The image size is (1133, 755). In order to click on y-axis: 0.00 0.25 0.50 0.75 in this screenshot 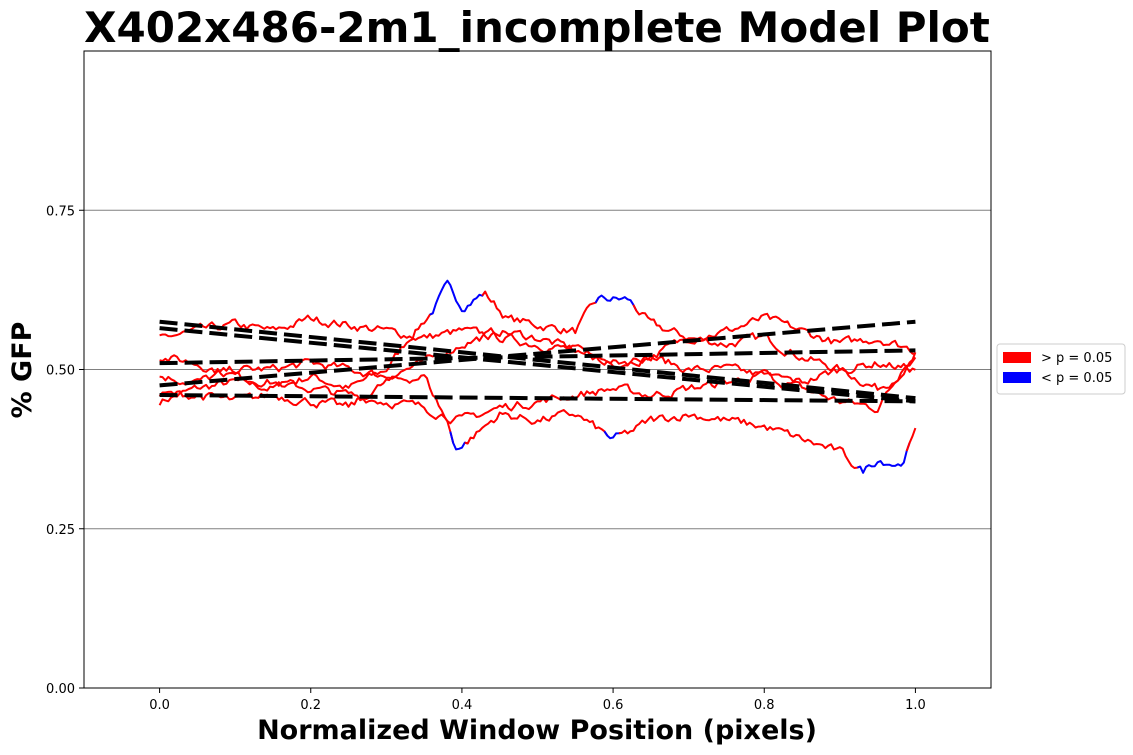, I will do `click(65, 450)`.